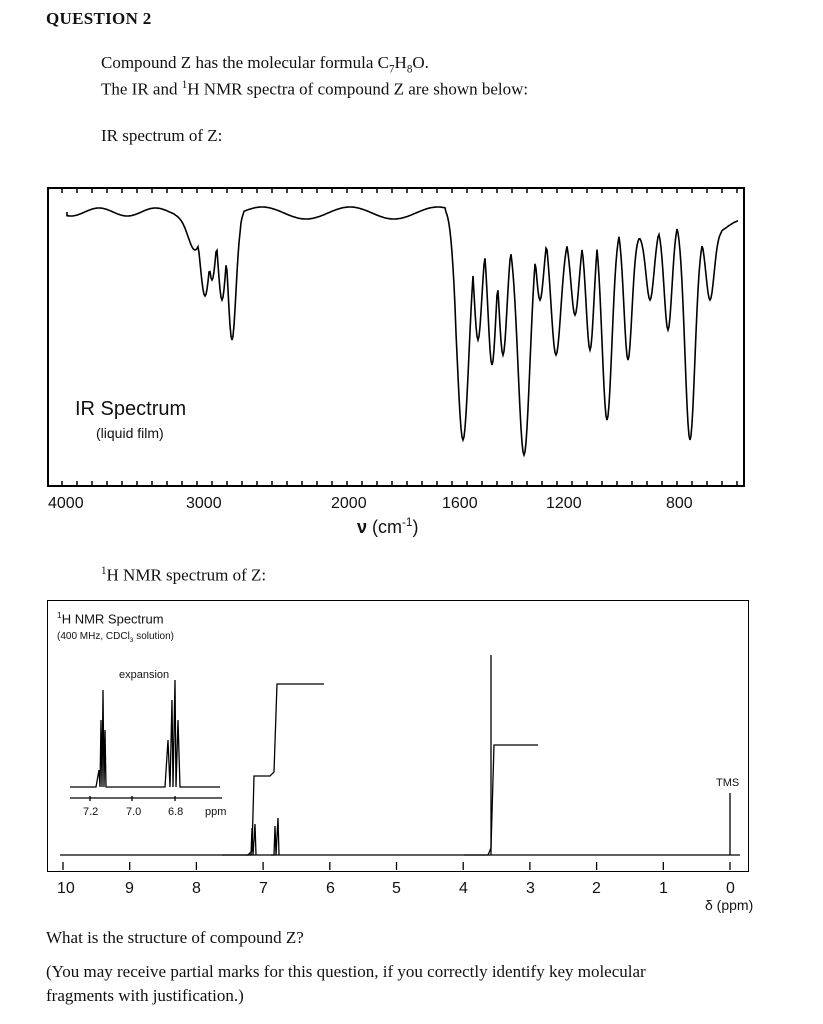  Describe the element at coordinates (141, 89) in the screenshot. I see `spectra-line-prefix: The IR and` at that location.